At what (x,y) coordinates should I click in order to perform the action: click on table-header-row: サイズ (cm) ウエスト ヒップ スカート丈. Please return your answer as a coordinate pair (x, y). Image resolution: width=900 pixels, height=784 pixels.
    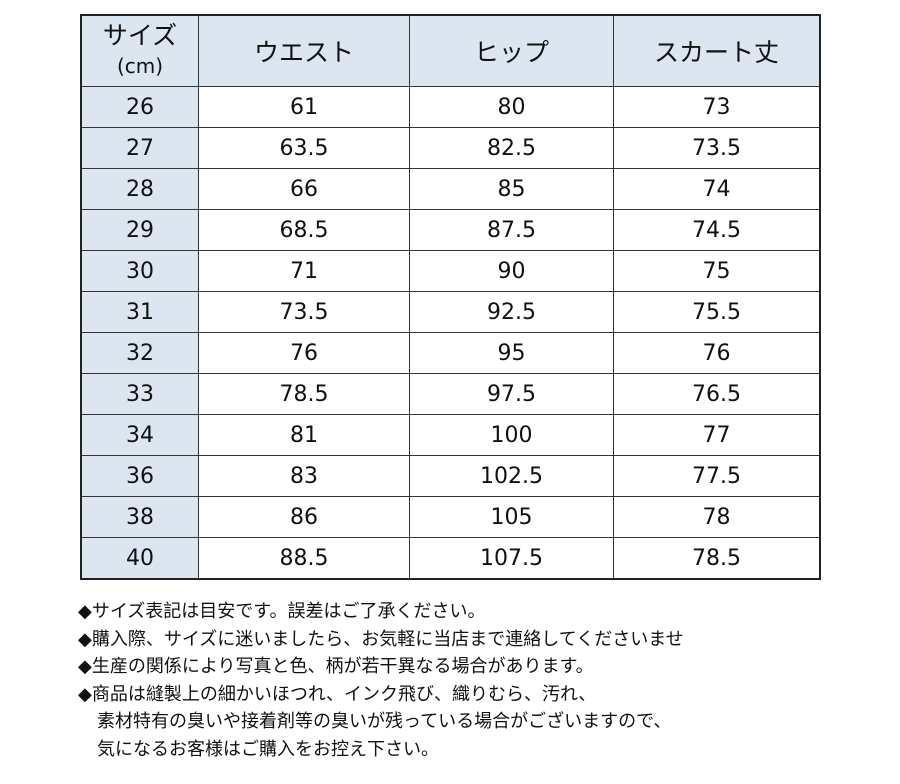
    Looking at the image, I should click on (450, 50).